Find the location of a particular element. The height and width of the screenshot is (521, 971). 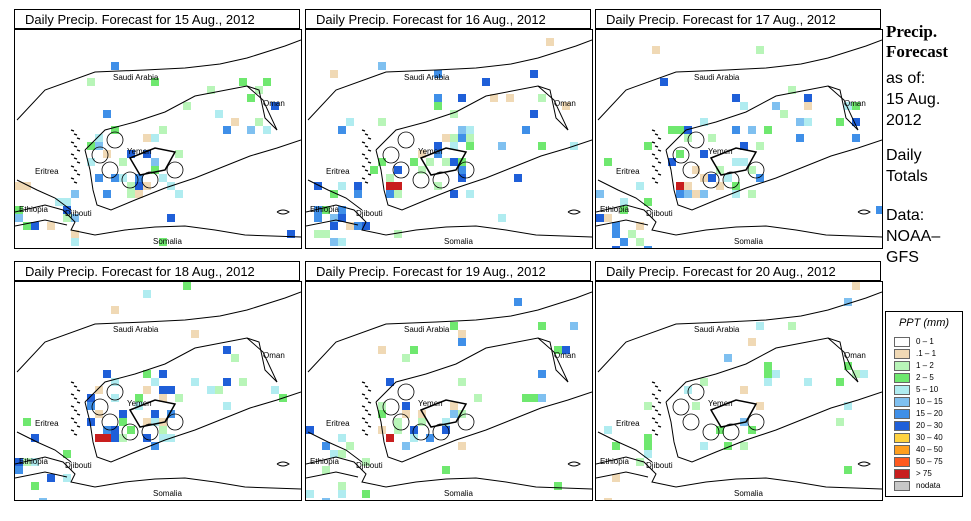

precip-cells is located at coordinates (736, 391).